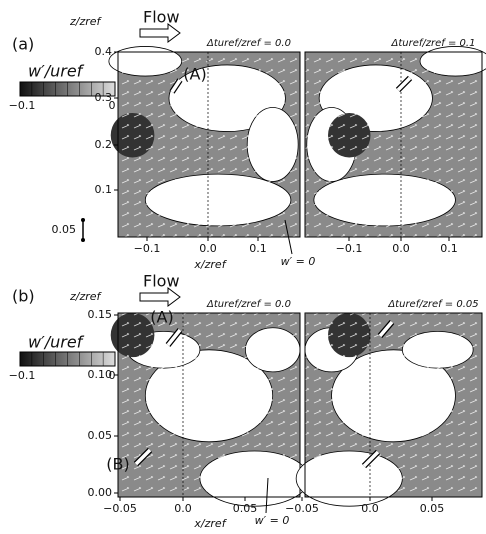 The height and width of the screenshot is (534, 486). Describe the element at coordinates (100, 374) in the screenshot. I see `y-tick-label: 0.10` at that location.